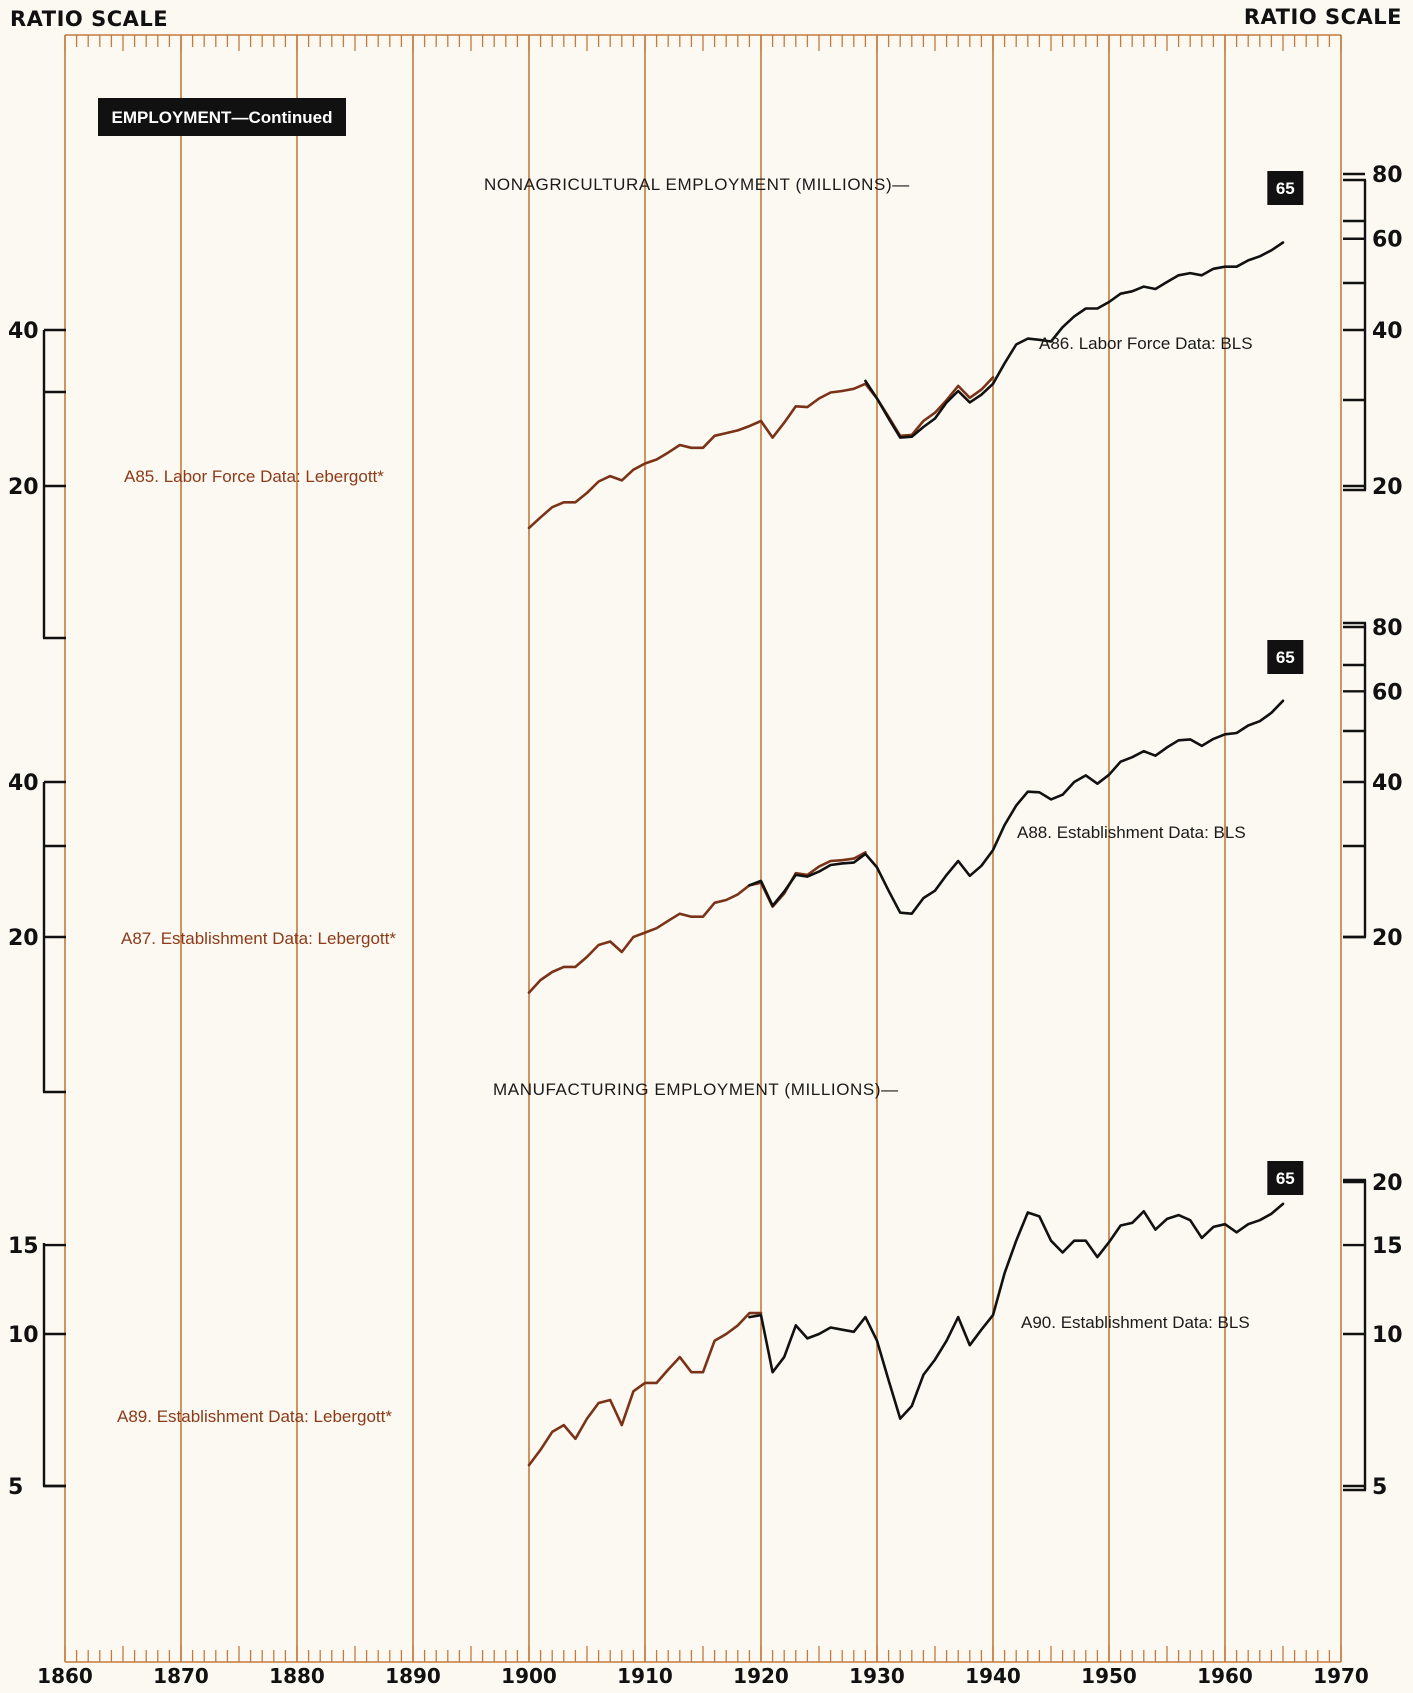  What do you see at coordinates (1387, 1246) in the screenshot?
I see `right-tick-label-3-15: 15` at bounding box center [1387, 1246].